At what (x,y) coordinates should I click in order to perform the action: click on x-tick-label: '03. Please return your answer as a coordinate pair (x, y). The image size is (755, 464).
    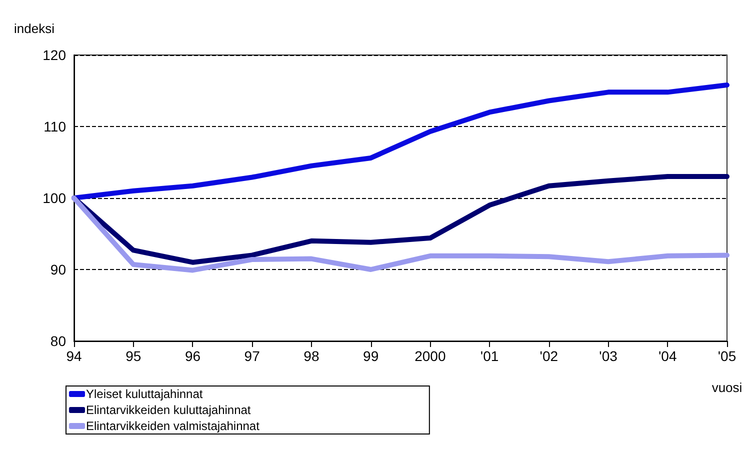
    Looking at the image, I should click on (608, 356).